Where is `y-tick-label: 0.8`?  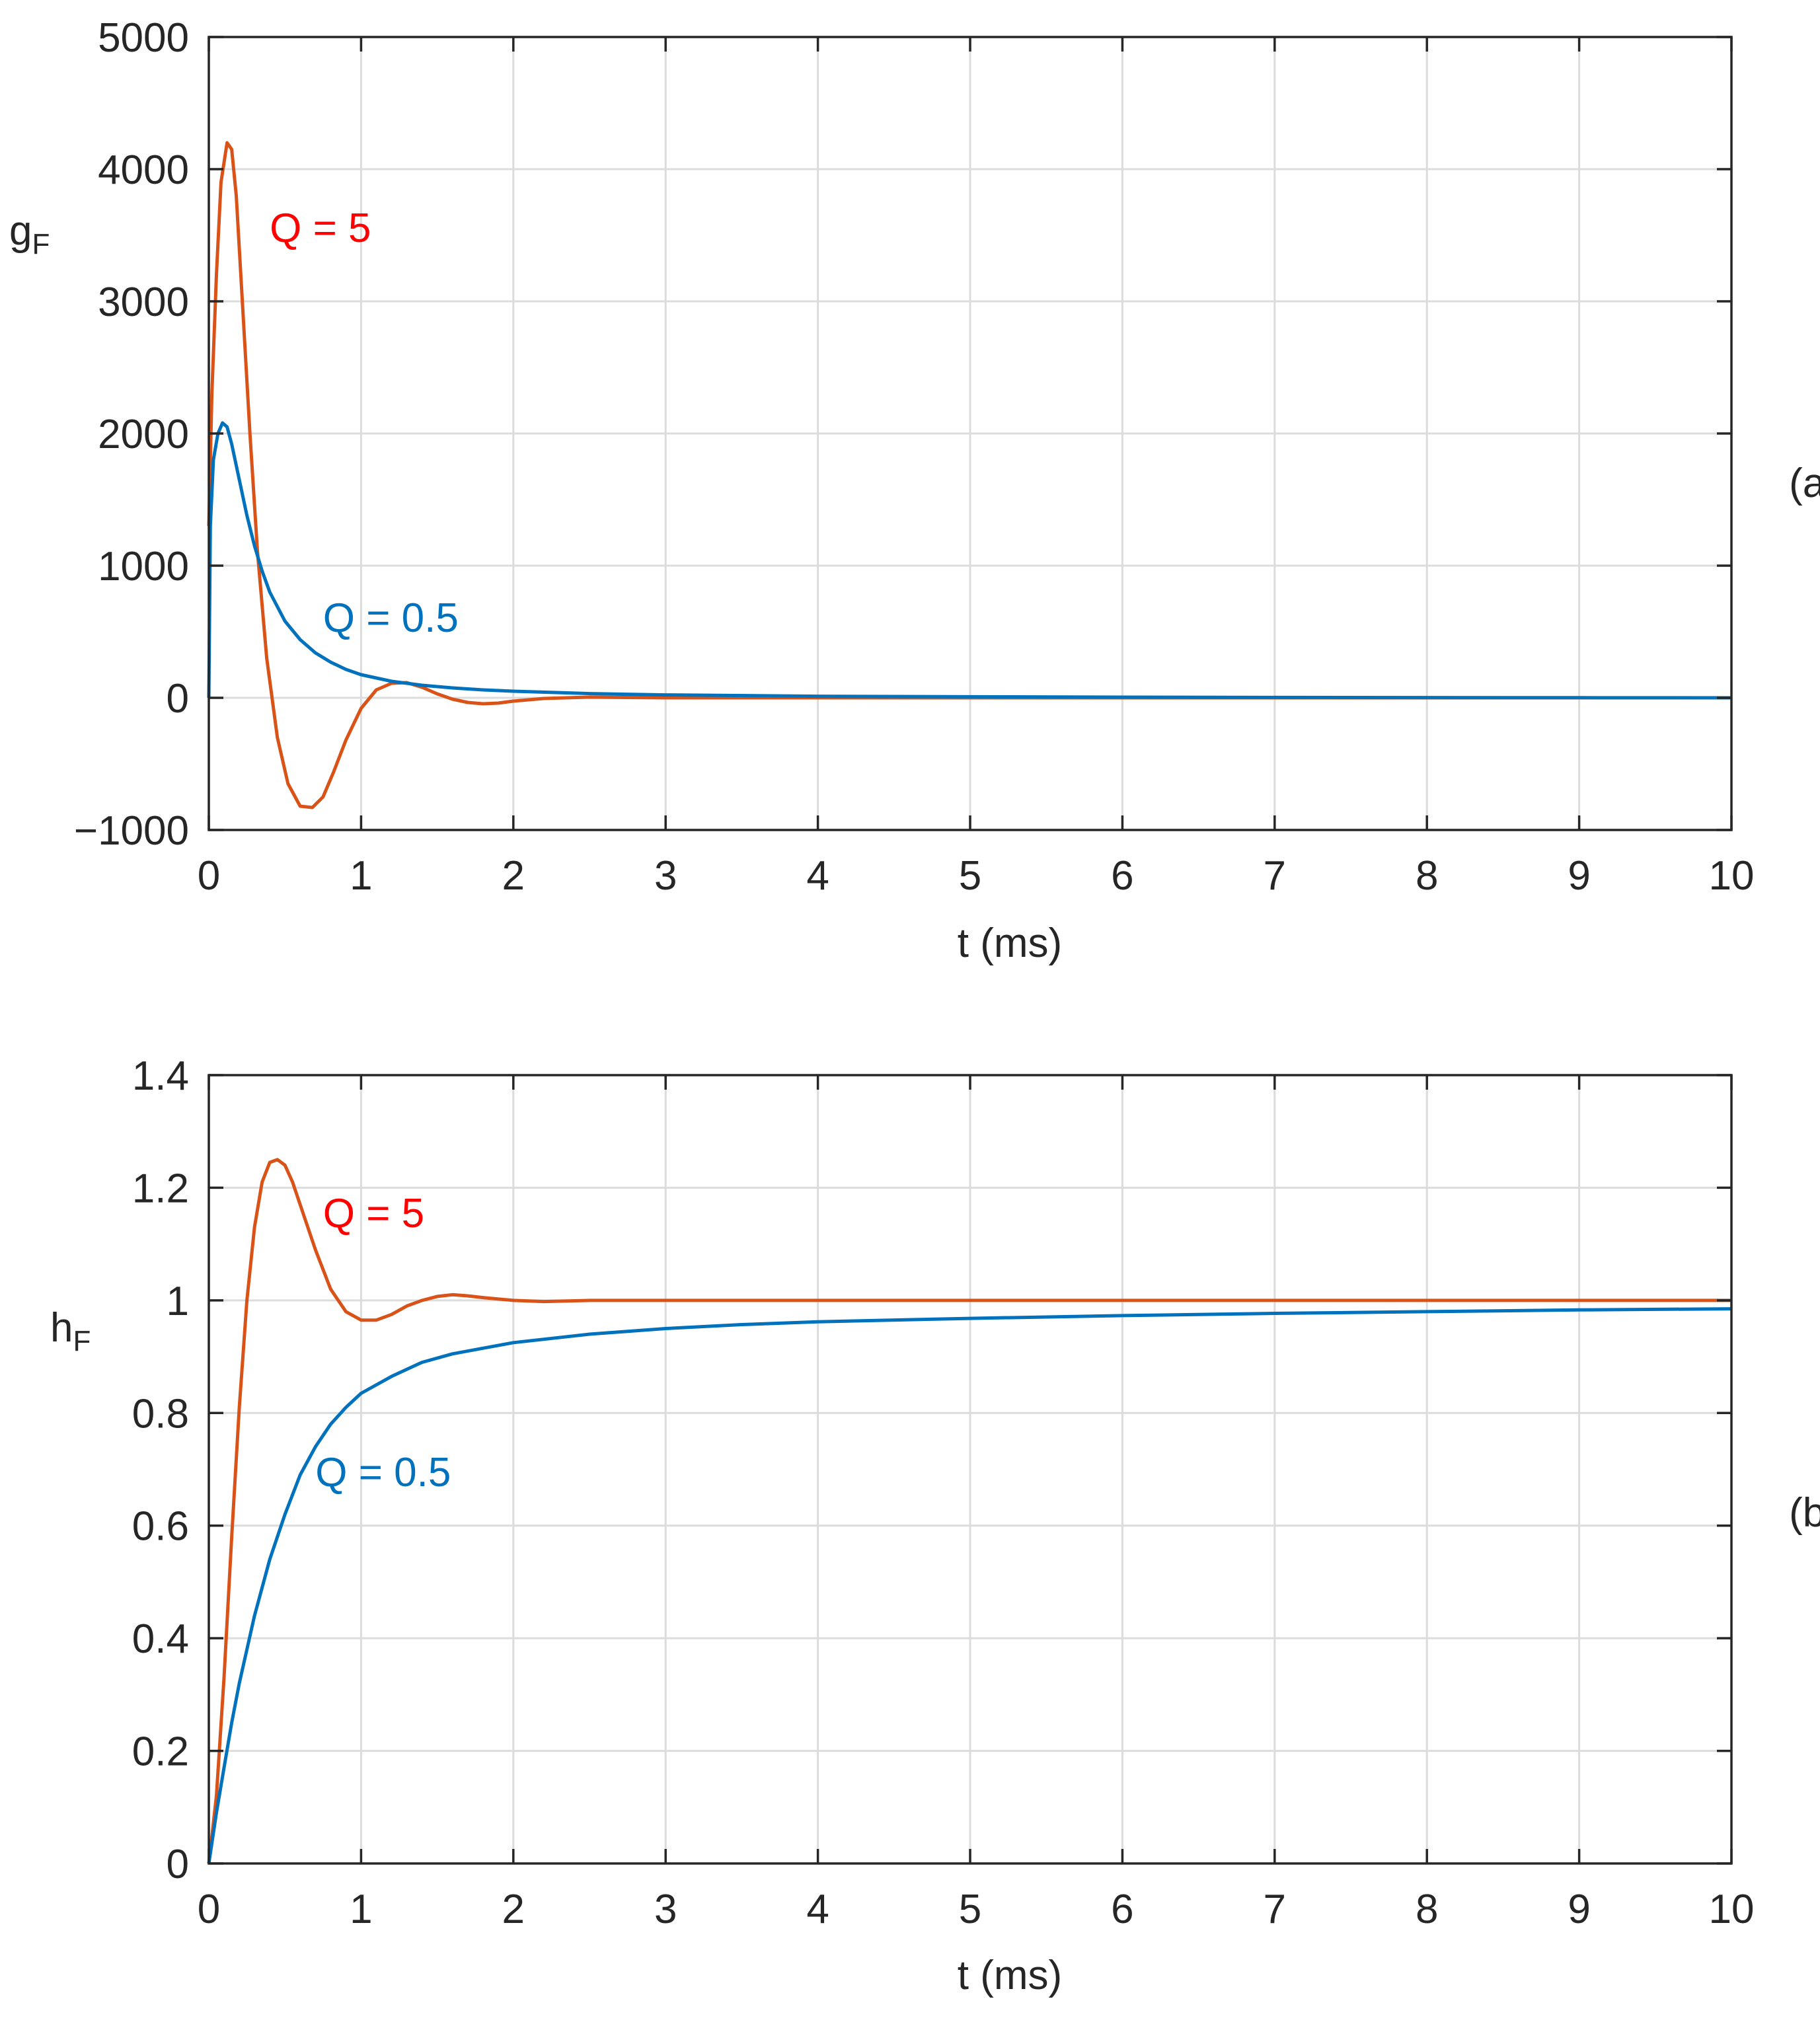
y-tick-label: 0.8 is located at coordinates (160, 1414).